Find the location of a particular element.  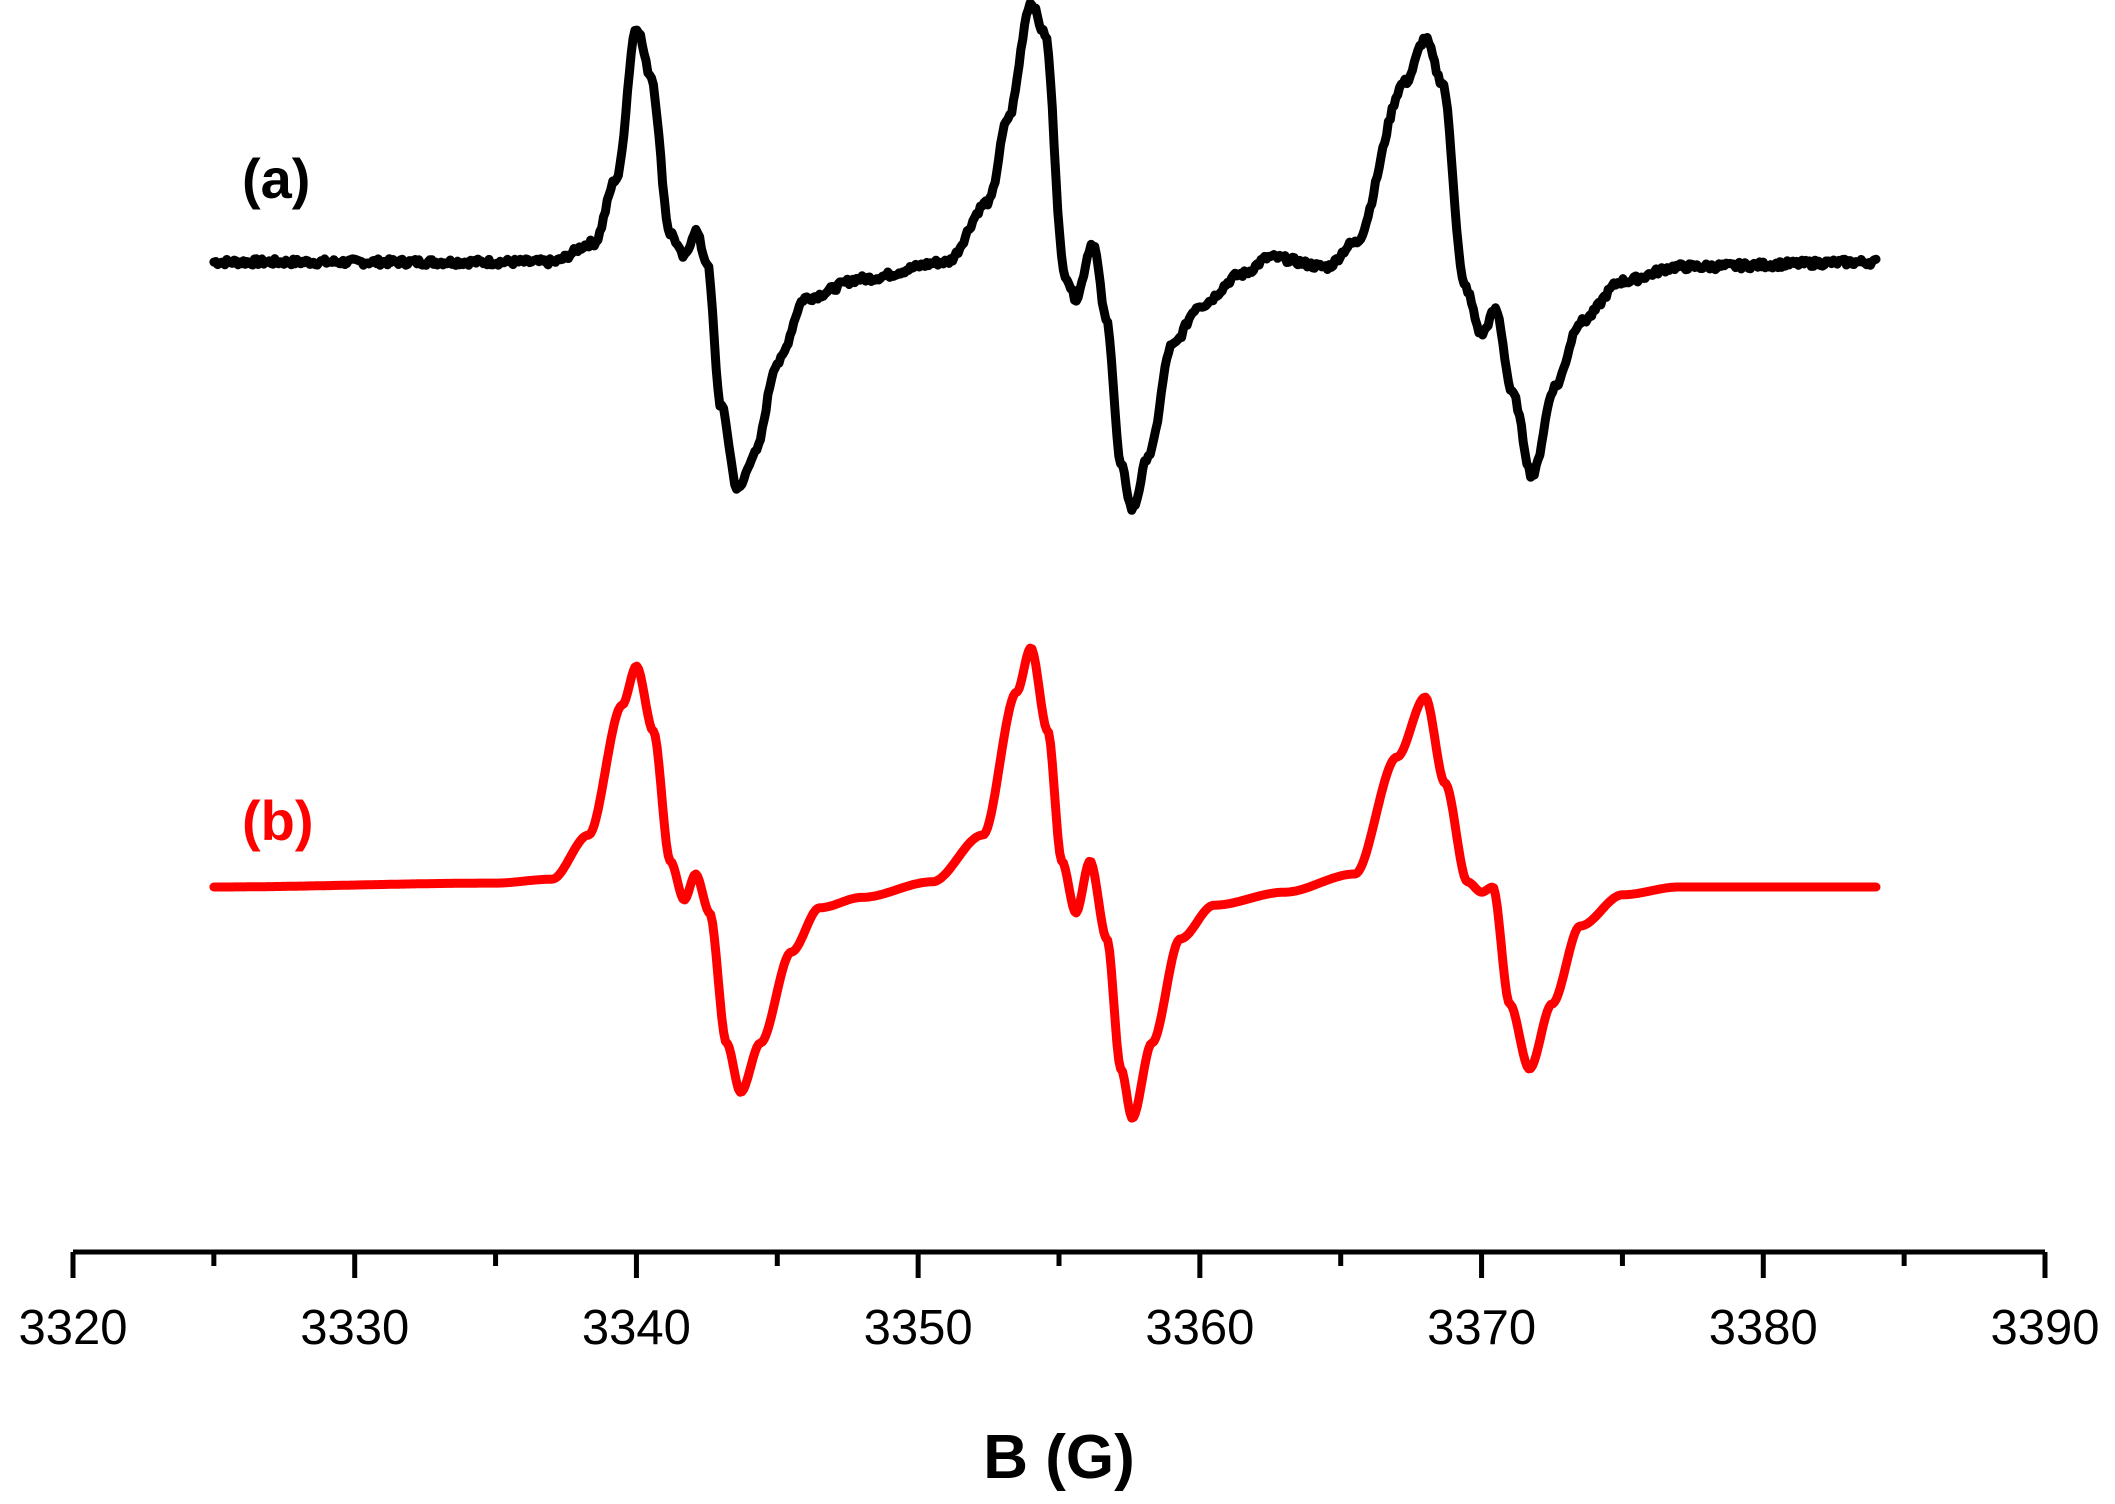

x-tick-label: 3350 is located at coordinates (918, 1328).